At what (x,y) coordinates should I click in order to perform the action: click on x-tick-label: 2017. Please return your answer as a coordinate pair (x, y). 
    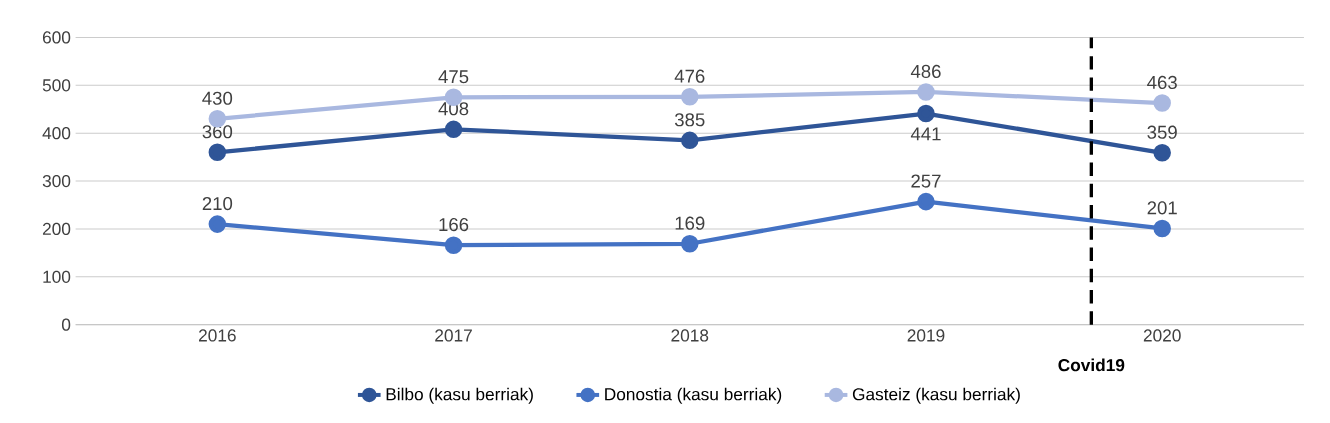
    Looking at the image, I should click on (453, 335).